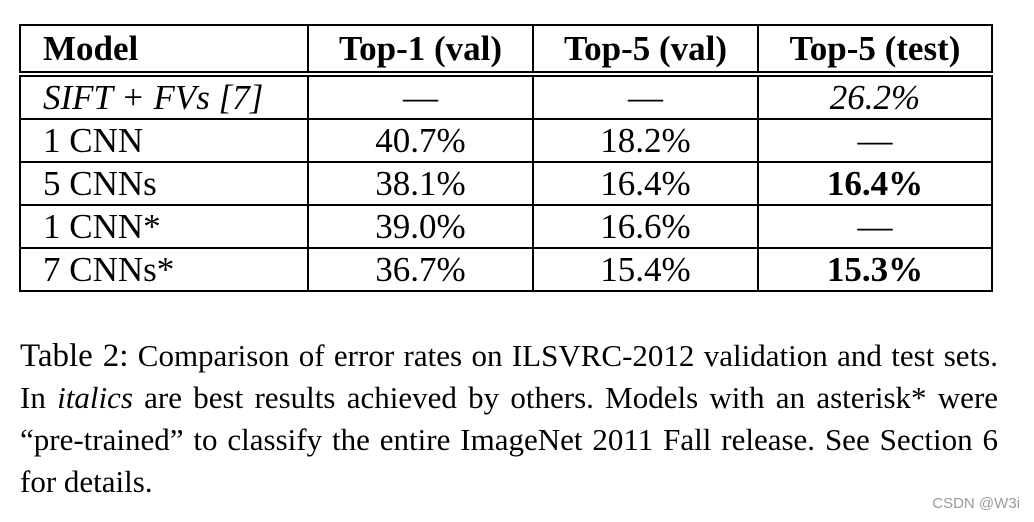 The height and width of the screenshot is (522, 1034). I want to click on table-row: 7 CNNs* 36.7% 15.4% 15.3%, so click(506, 269).